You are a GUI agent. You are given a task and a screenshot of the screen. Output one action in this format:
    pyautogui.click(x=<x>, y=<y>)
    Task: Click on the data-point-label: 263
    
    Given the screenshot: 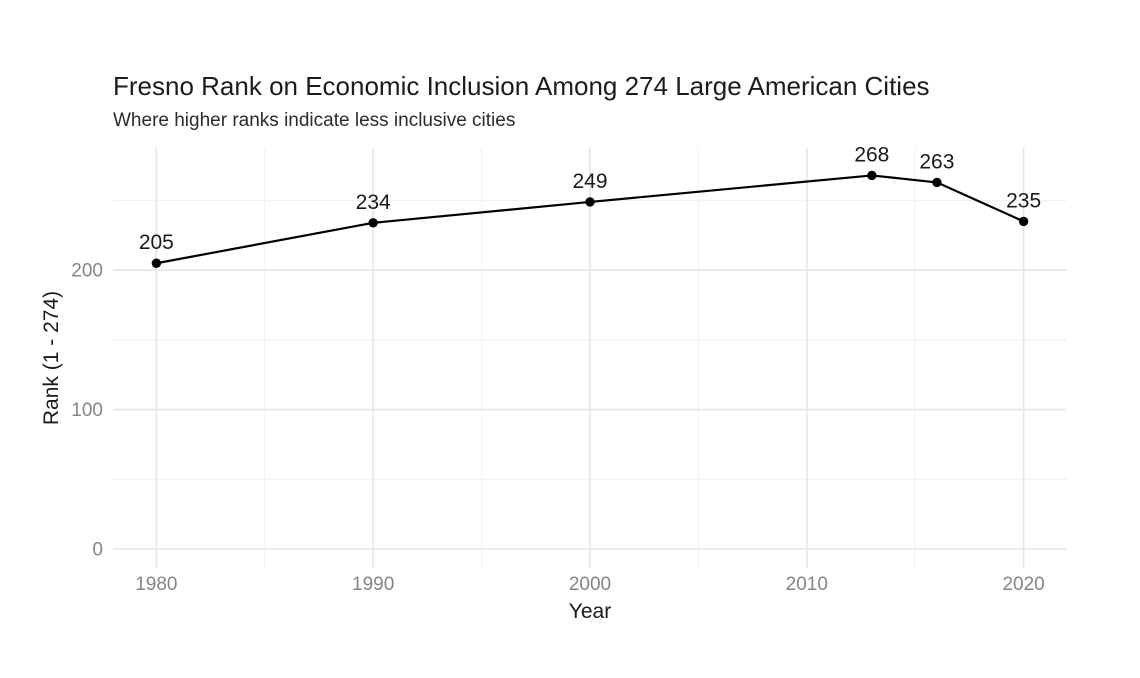 What is the action you would take?
    pyautogui.click(x=936, y=161)
    